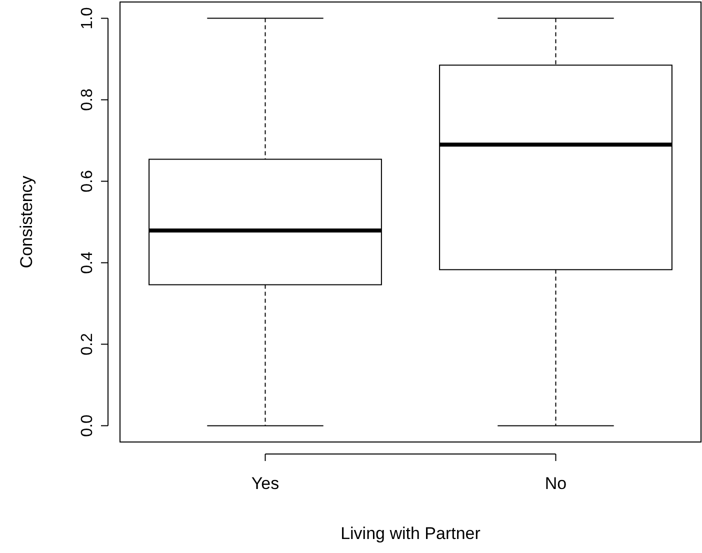  Describe the element at coordinates (265, 483) in the screenshot. I see `x-tick-label: Yes` at that location.